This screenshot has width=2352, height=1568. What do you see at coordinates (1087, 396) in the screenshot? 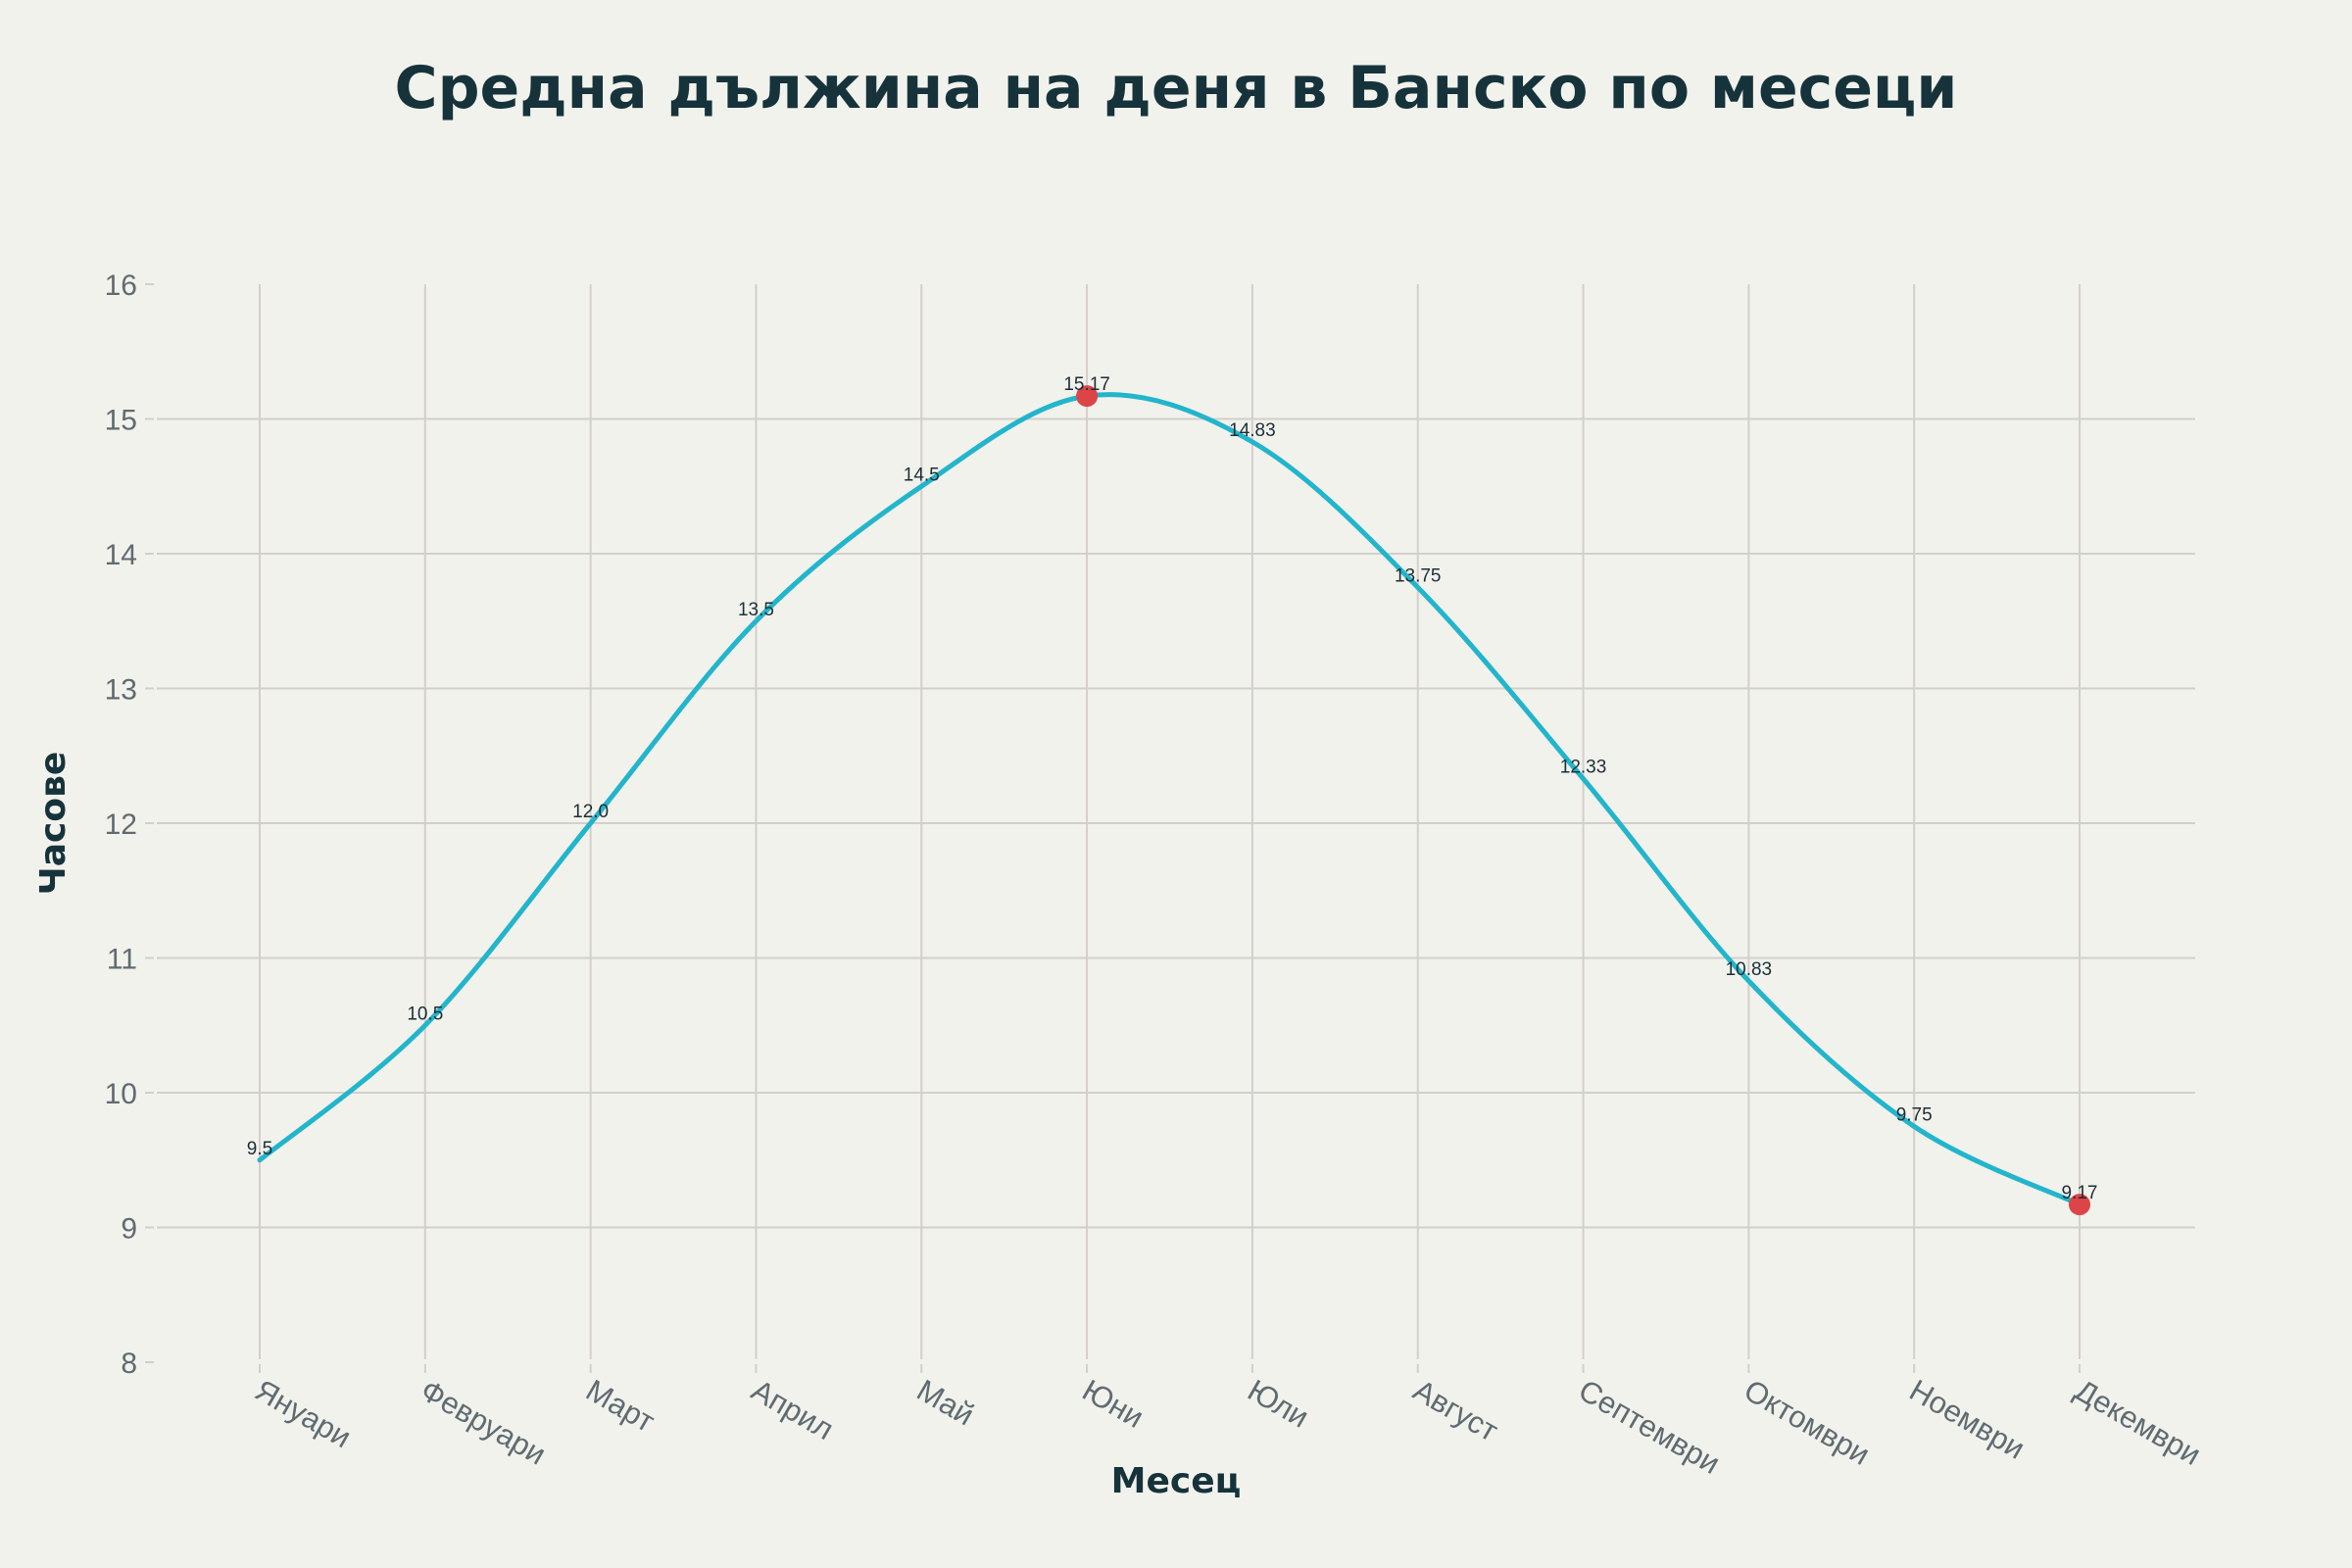
I see `max-point-marker` at bounding box center [1087, 396].